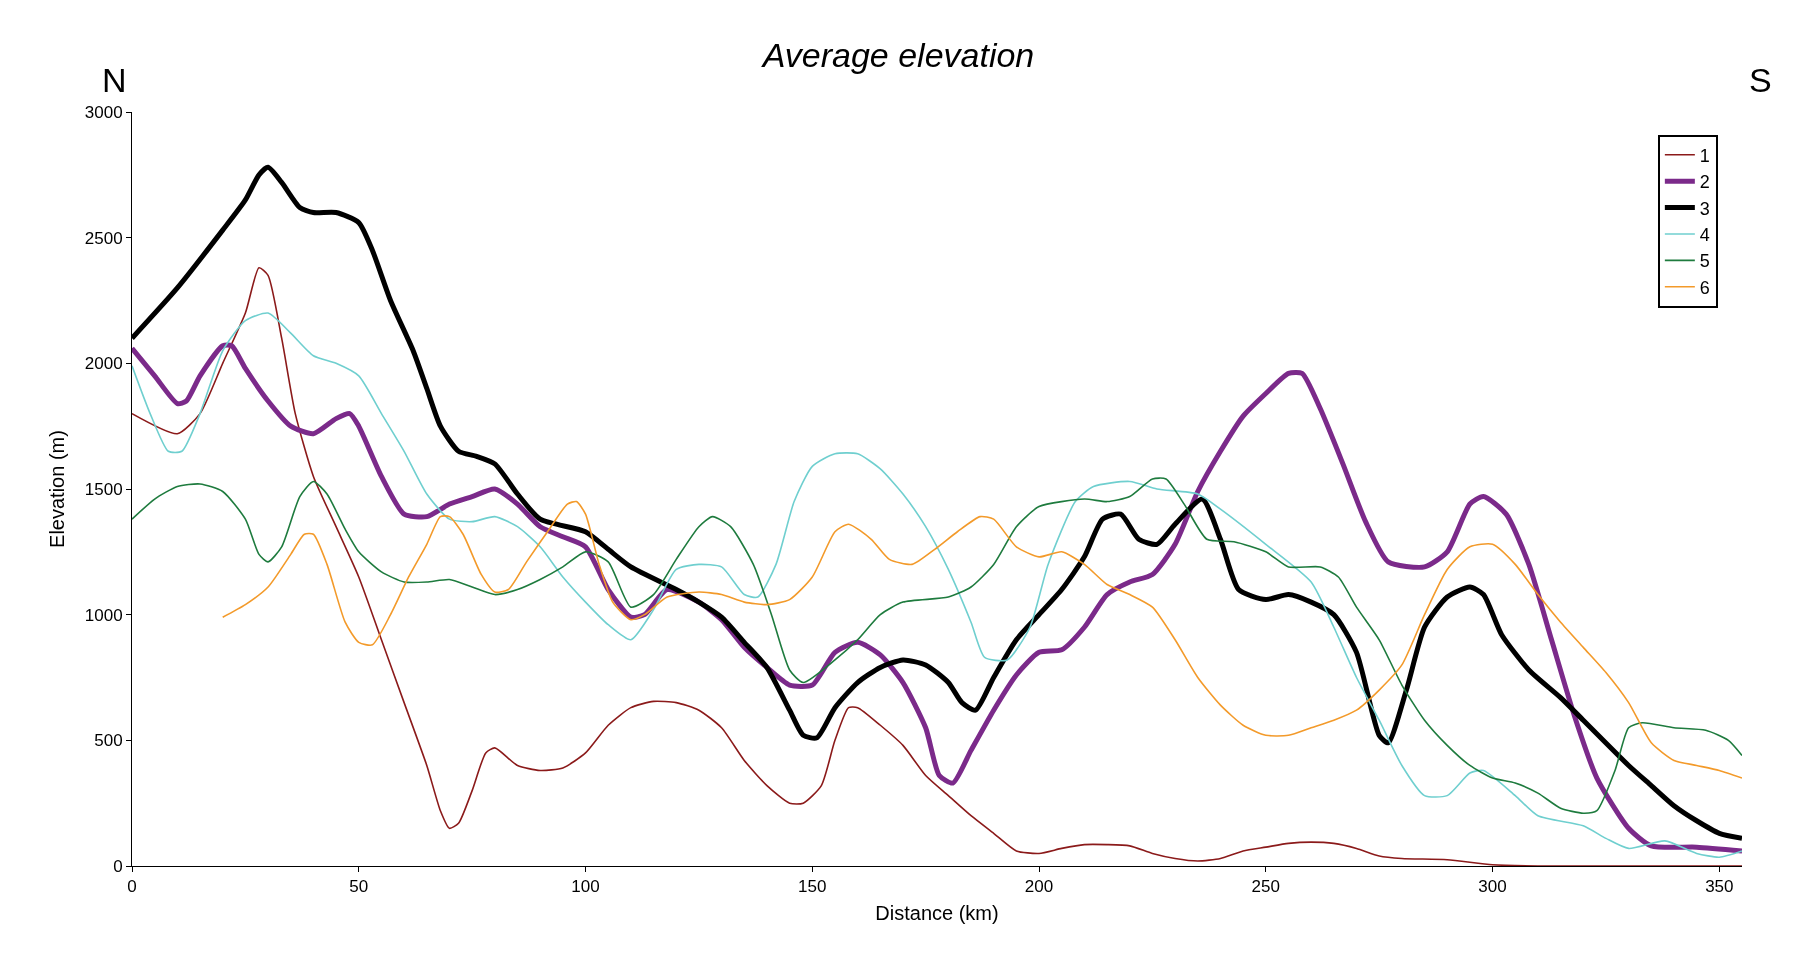 This screenshot has width=1797, height=956. Describe the element at coordinates (103, 238) in the screenshot. I see `y-tick-label: 2500` at that location.